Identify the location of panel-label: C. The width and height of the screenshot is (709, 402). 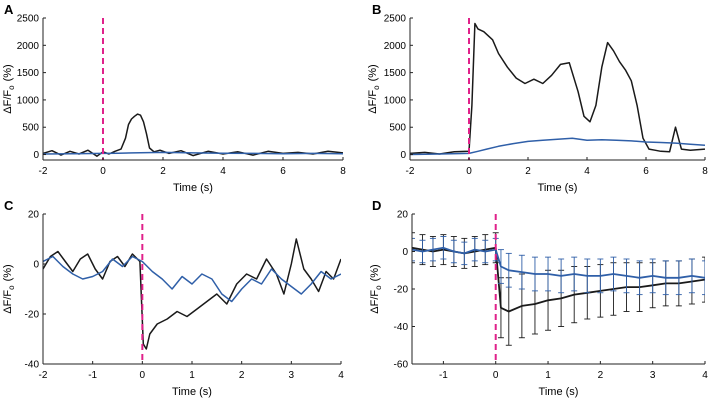
(9, 205).